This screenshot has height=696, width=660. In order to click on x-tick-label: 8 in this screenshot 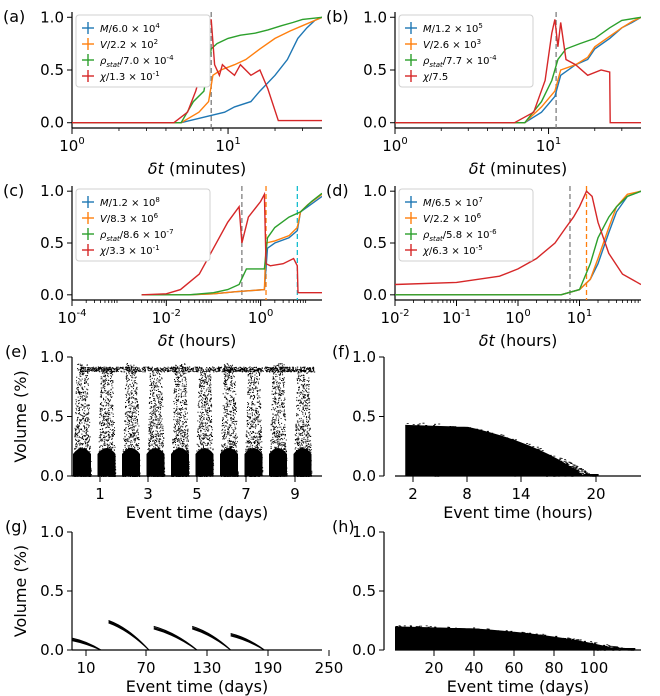, I will do `click(467, 494)`.